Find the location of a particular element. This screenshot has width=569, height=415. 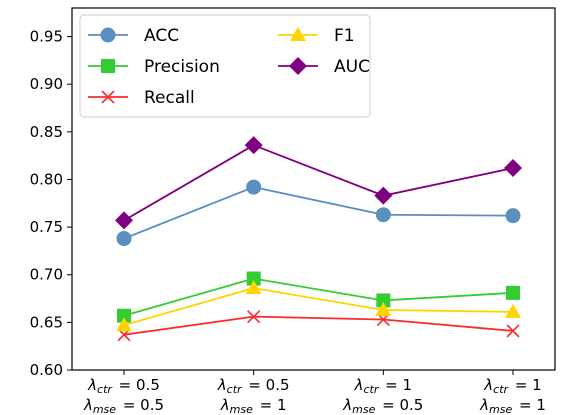

legend-item-precision: Precision is located at coordinates (154, 67).